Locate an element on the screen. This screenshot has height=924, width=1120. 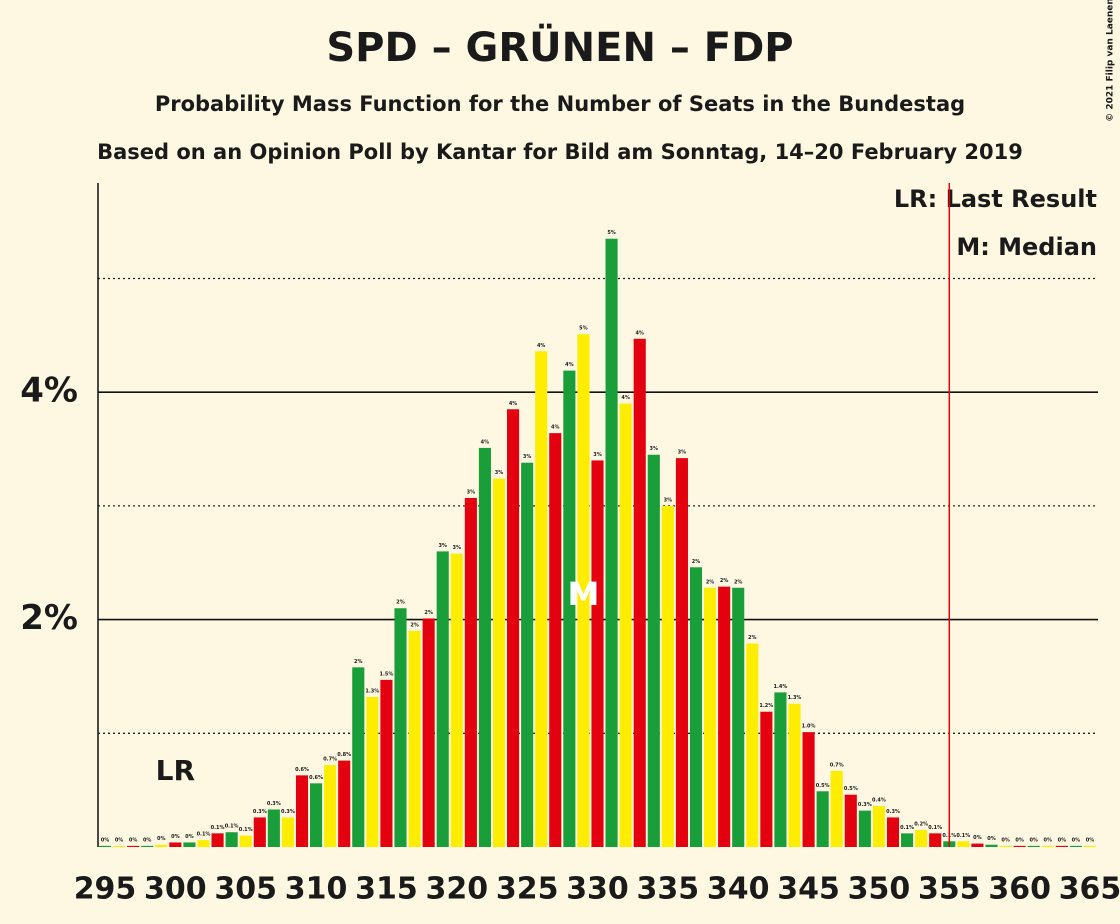
x-tick-label: 320 is located at coordinates (456, 889).